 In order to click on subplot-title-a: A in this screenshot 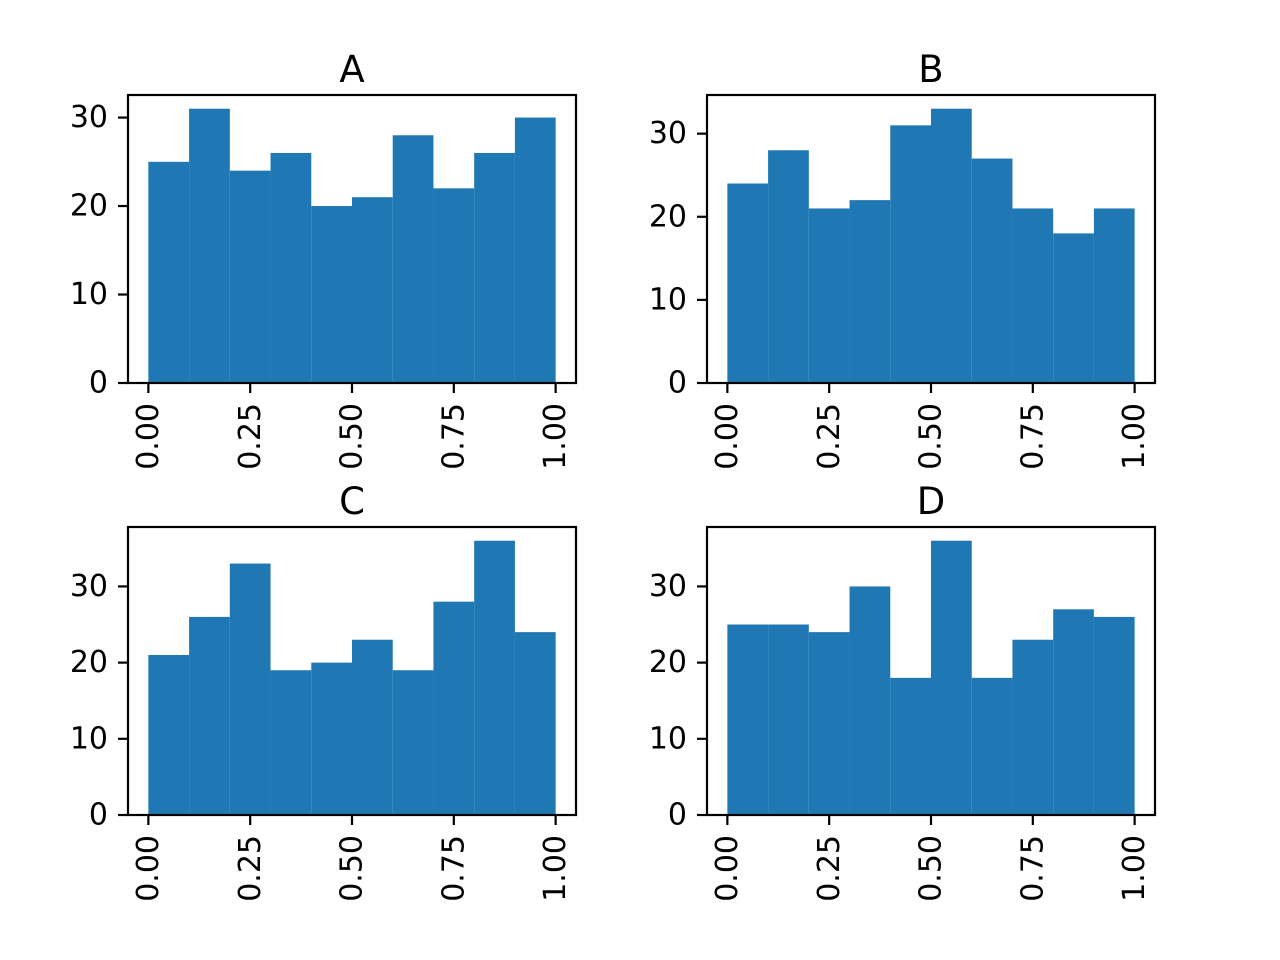, I will do `click(352, 69)`.